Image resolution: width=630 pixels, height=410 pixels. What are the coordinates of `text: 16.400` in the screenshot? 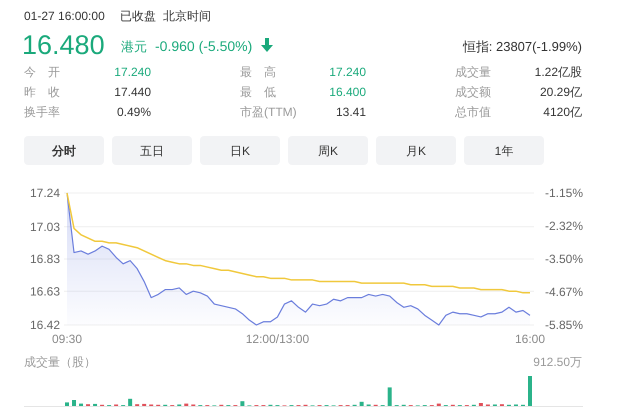 It's located at (347, 92).